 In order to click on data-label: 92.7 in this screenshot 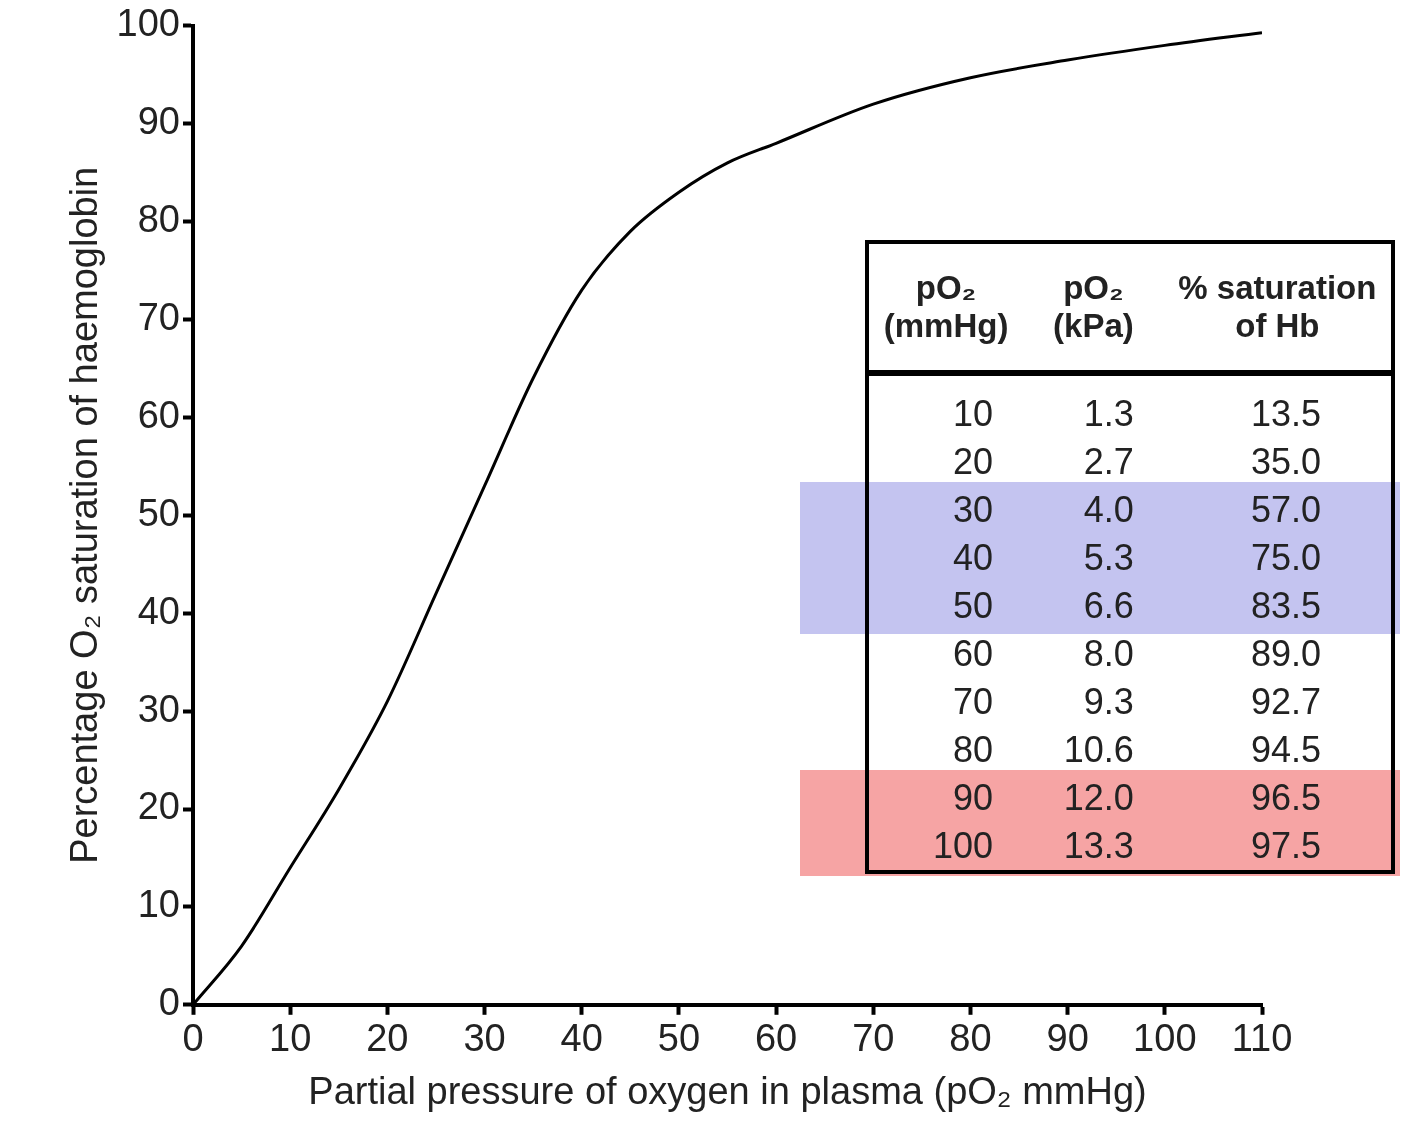, I will do `click(1285, 702)`.